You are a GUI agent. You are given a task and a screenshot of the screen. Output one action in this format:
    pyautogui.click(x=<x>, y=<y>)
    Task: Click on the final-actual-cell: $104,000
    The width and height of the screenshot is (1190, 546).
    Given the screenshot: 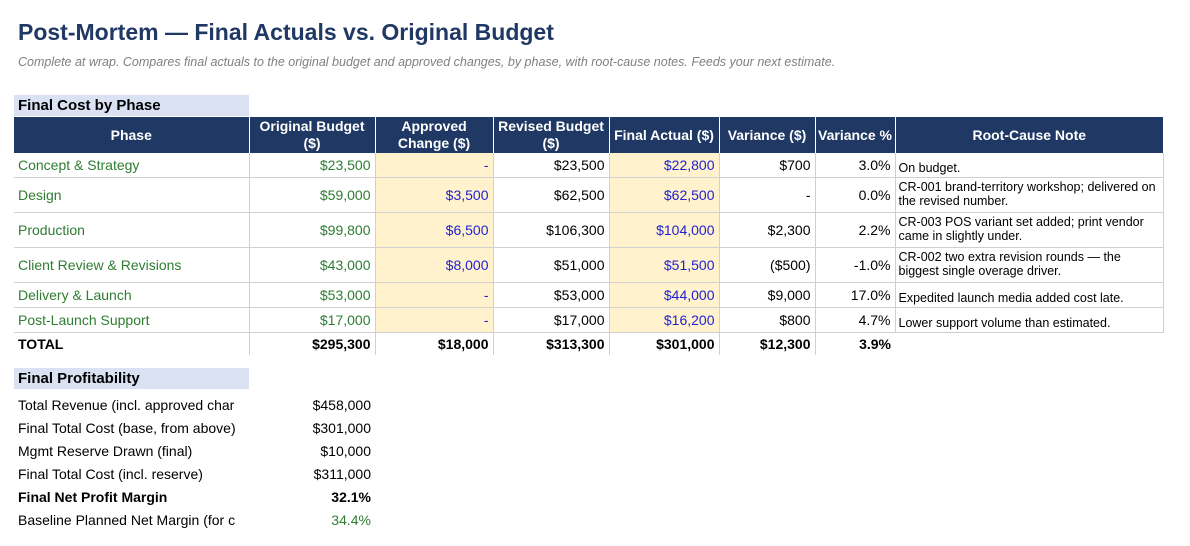 What is the action you would take?
    pyautogui.click(x=664, y=230)
    